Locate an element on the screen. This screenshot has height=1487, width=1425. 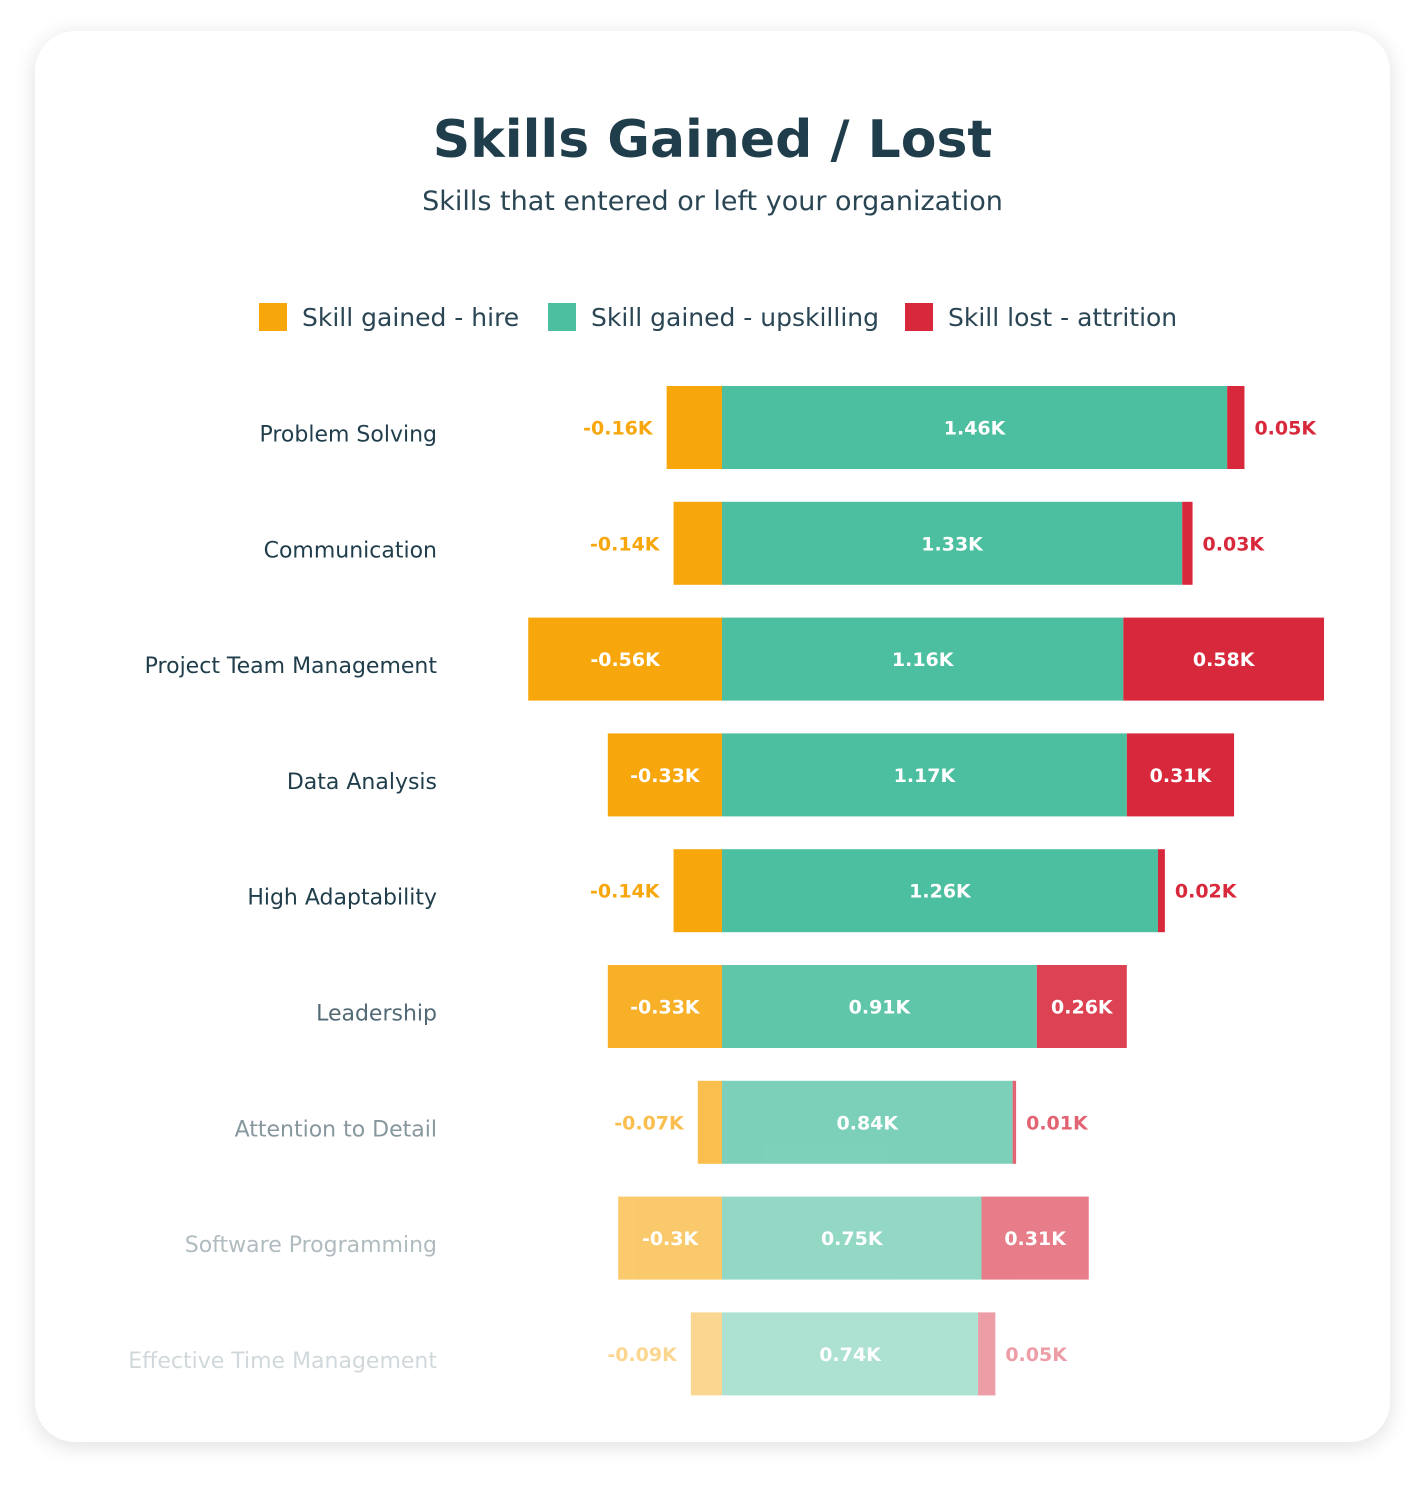
chart-title: Skills Gained / Lost is located at coordinates (712, 140).